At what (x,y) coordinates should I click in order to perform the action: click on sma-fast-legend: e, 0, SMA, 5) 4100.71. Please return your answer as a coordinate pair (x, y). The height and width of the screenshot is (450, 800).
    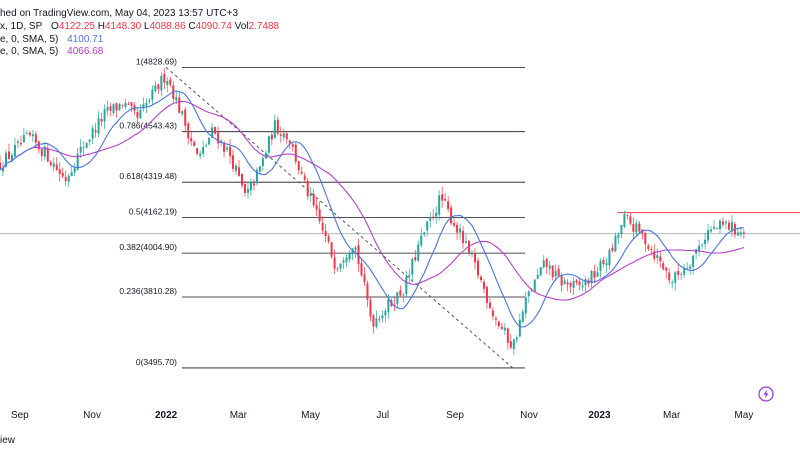
    Looking at the image, I should click on (51, 40).